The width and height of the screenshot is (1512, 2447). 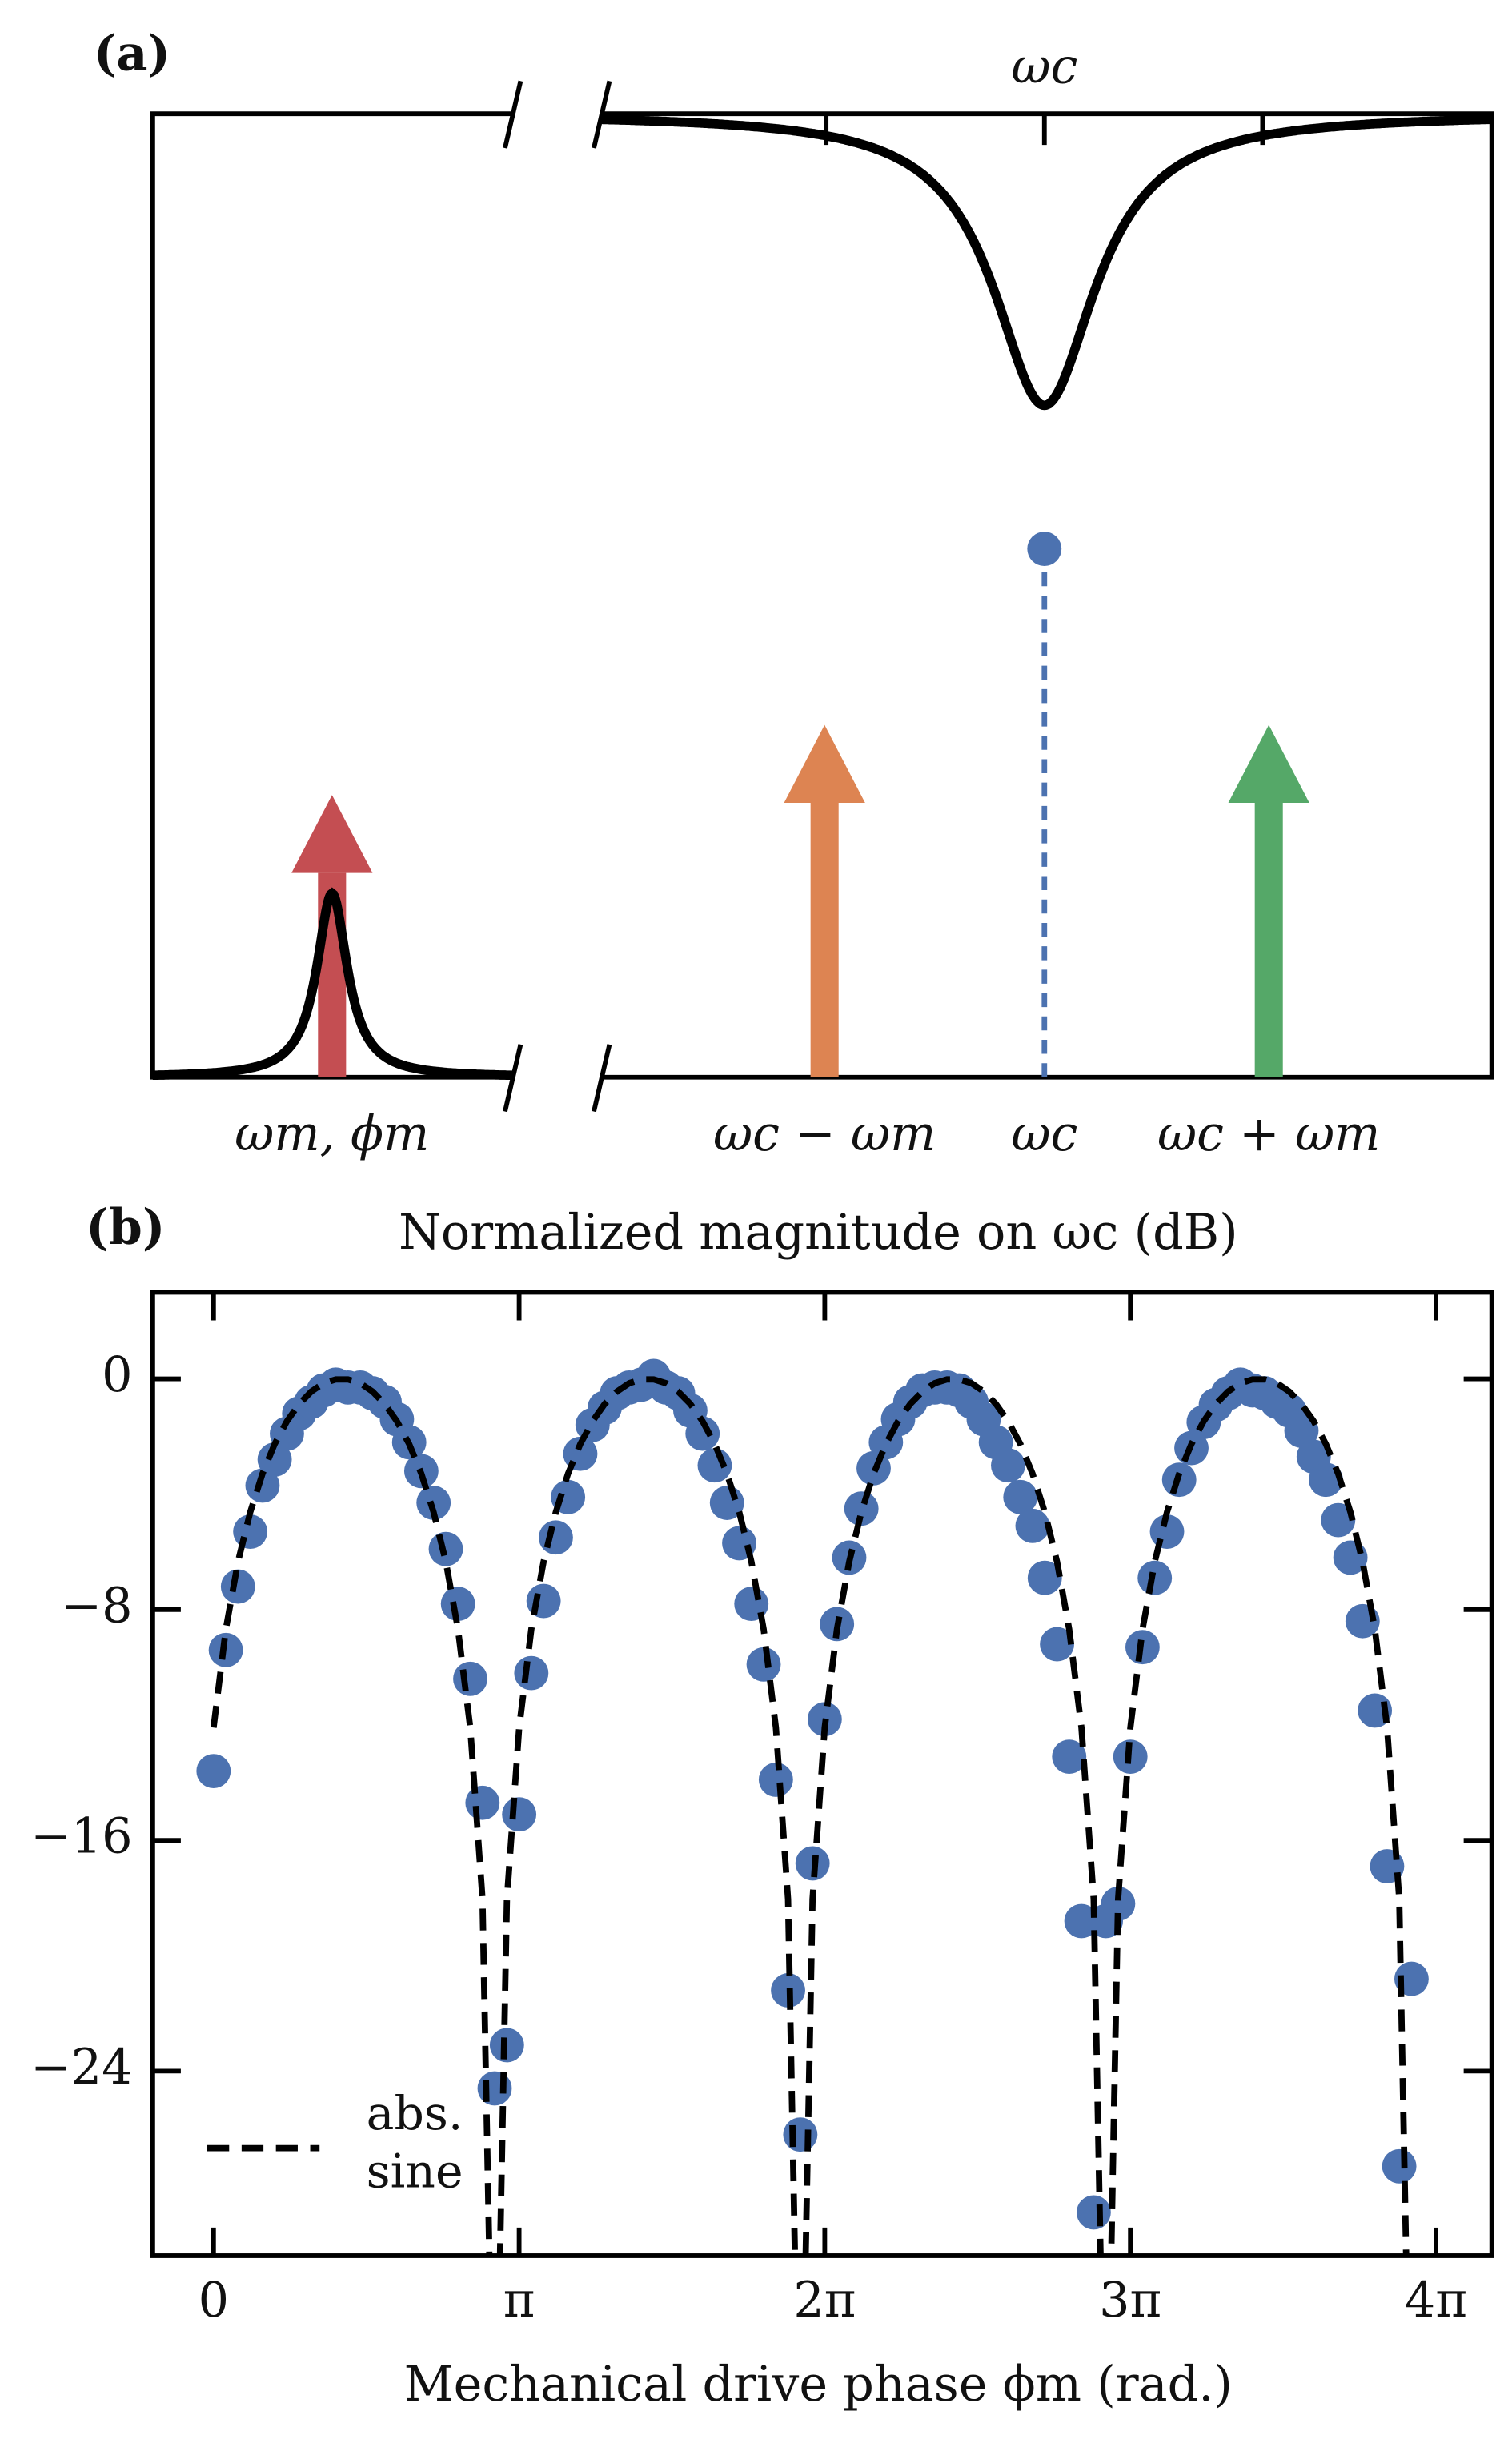 I want to click on x-tick-label: 3π, so click(x=1130, y=2301).